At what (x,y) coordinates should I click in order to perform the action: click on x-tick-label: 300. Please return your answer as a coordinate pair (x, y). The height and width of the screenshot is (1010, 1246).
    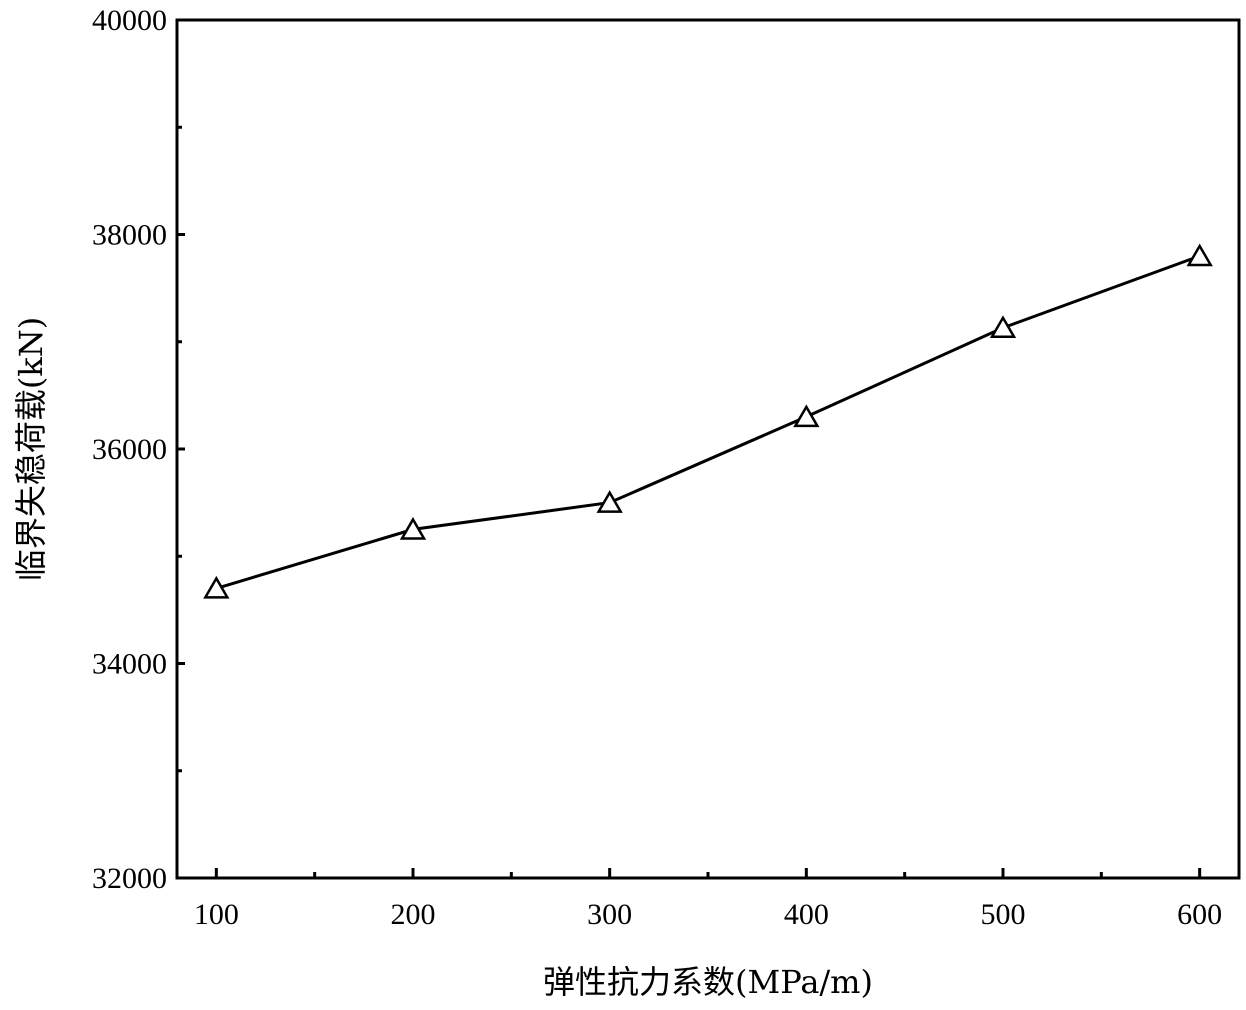
    Looking at the image, I should click on (609, 914).